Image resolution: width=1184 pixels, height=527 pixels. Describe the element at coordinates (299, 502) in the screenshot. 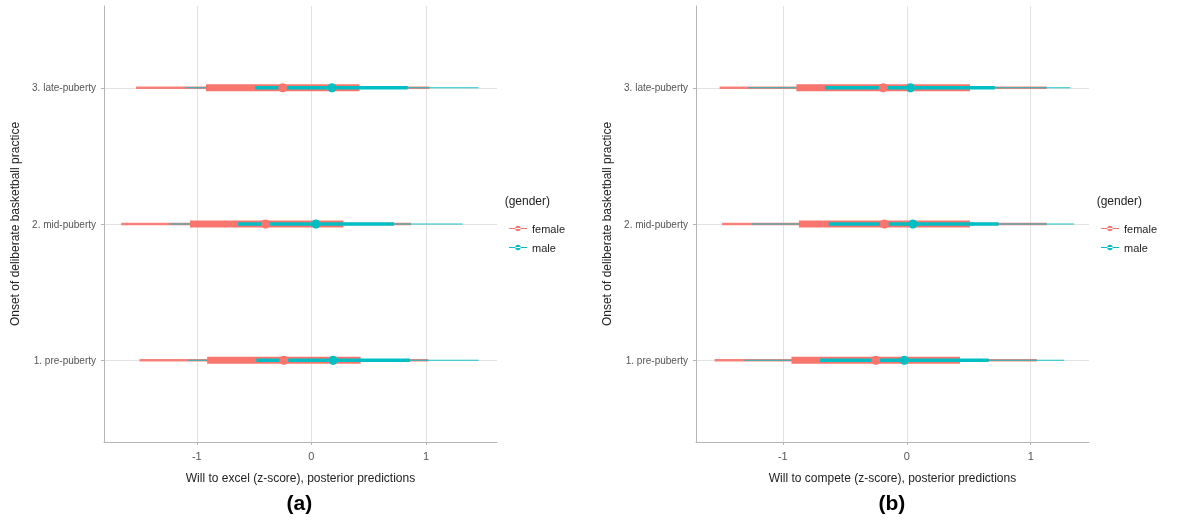

I see `text: (a)` at that location.